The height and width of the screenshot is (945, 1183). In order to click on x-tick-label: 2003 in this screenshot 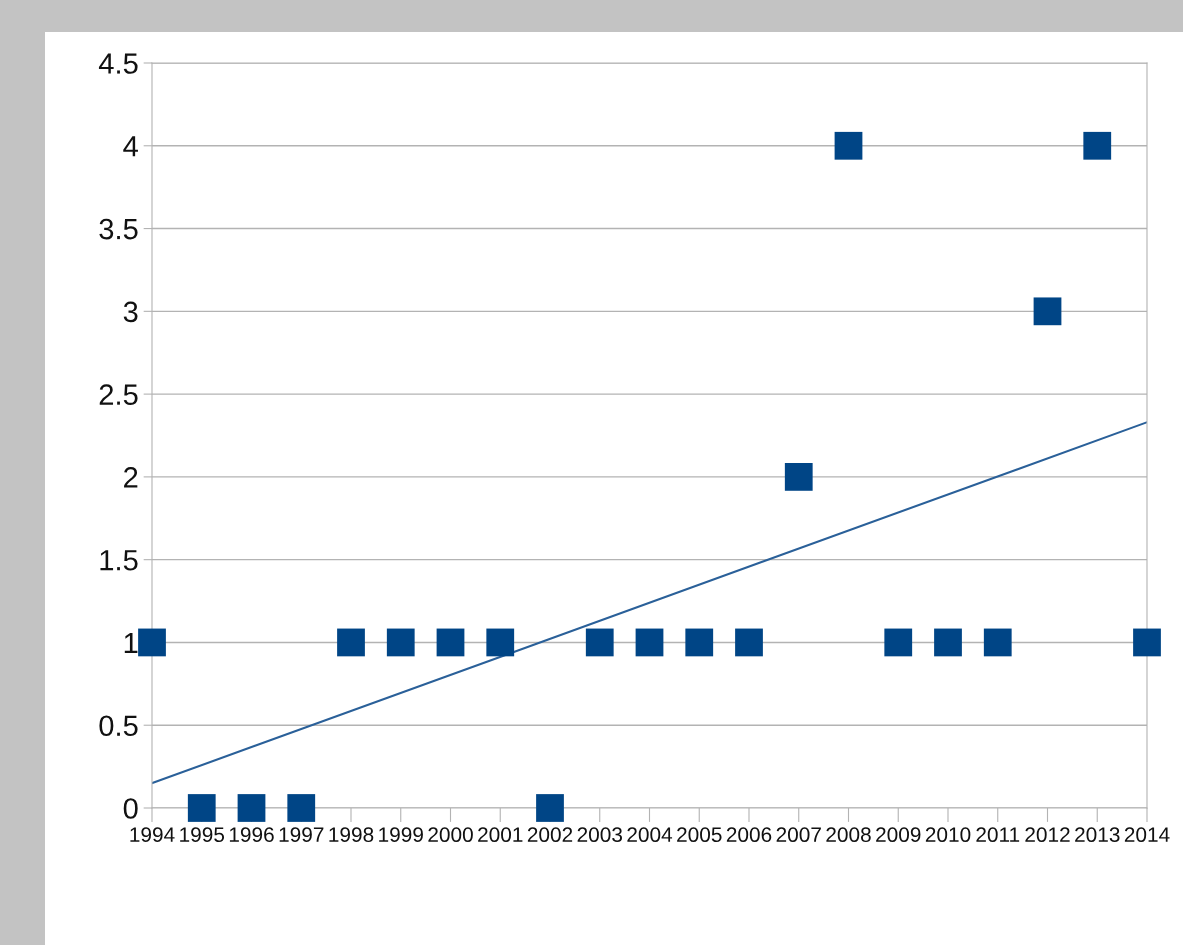, I will do `click(600, 835)`.